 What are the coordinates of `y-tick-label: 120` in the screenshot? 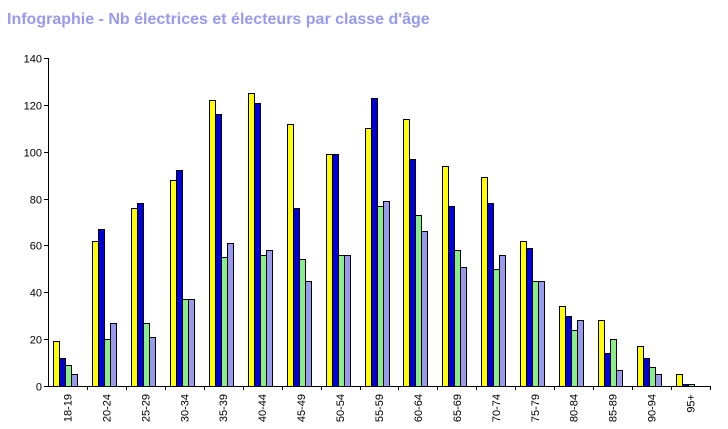 It's located at (33, 107).